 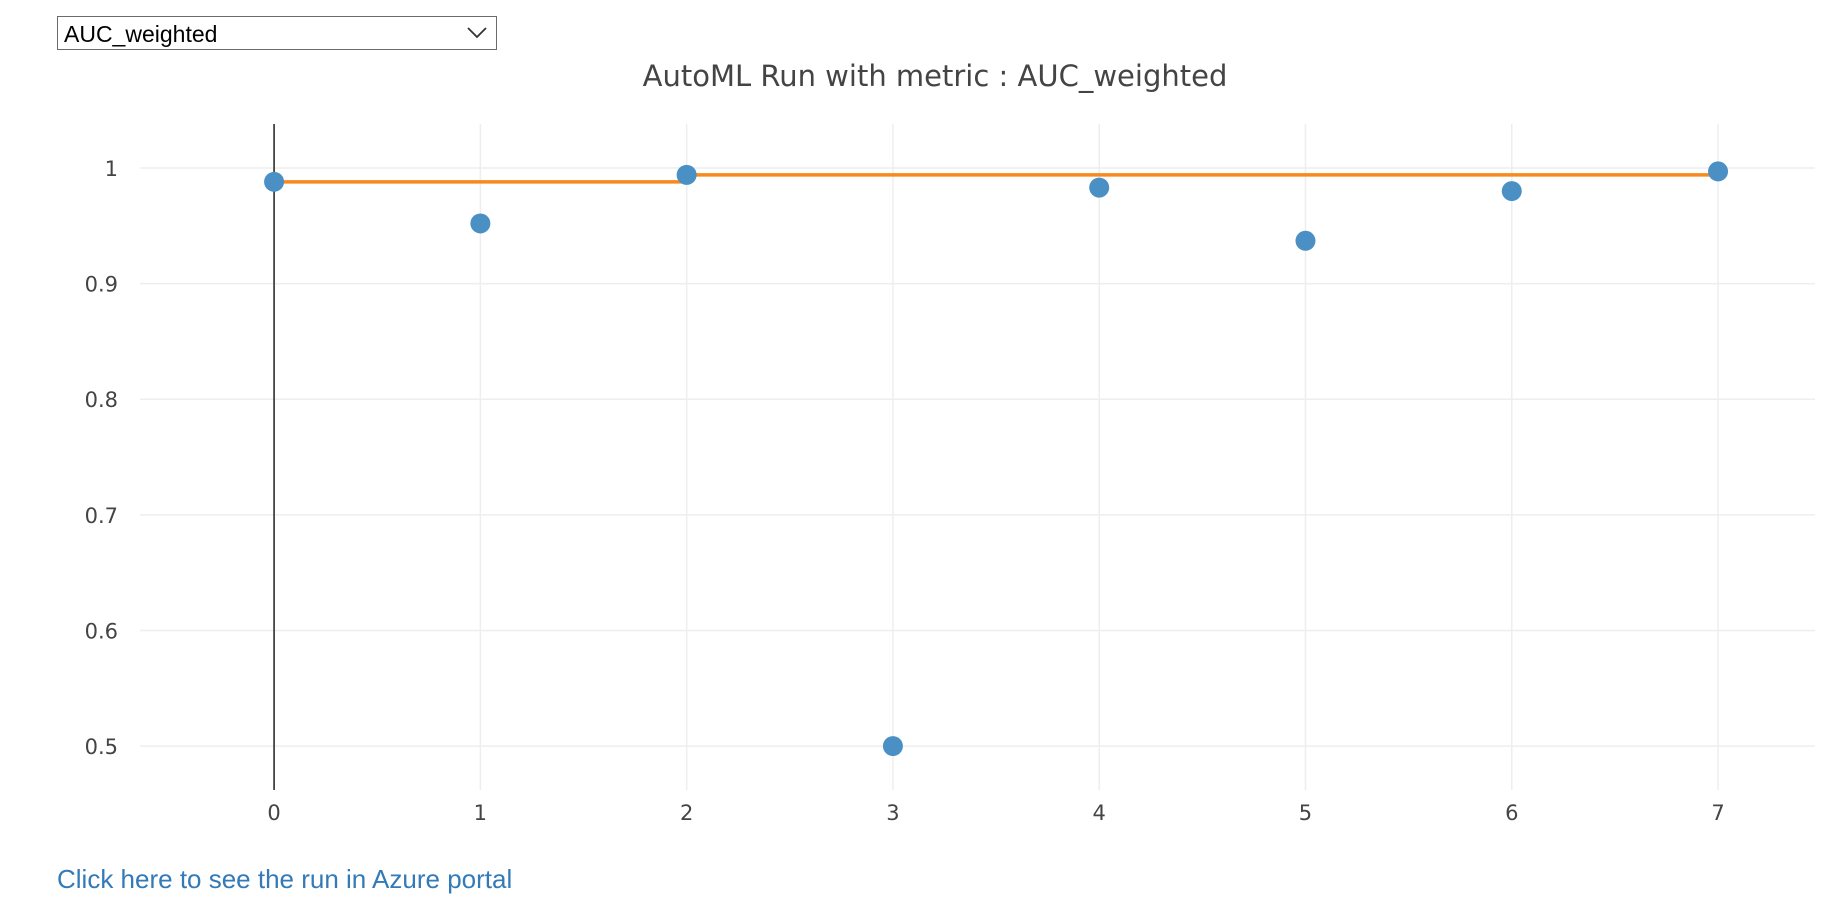 I want to click on x-tick-label: 3, so click(x=892, y=813).